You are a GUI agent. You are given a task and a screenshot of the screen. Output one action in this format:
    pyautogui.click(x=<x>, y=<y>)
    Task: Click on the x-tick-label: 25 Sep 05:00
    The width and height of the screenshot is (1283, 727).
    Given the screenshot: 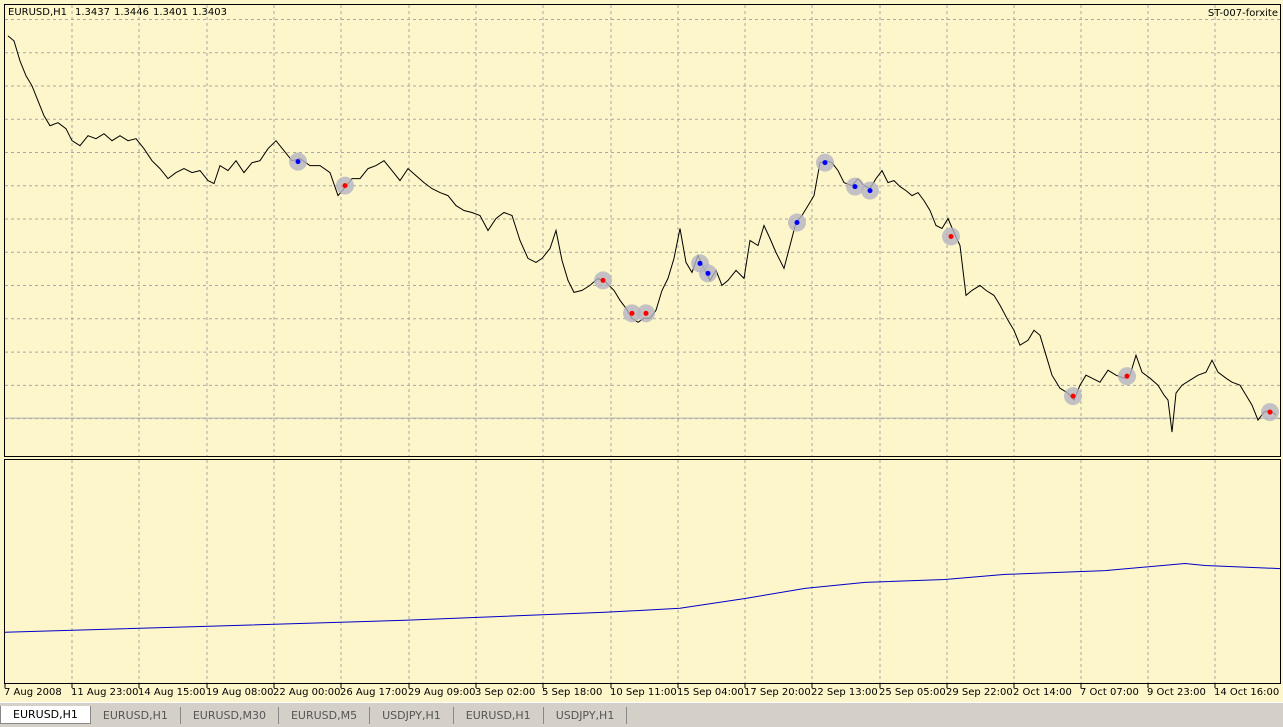 What is the action you would take?
    pyautogui.click(x=912, y=692)
    